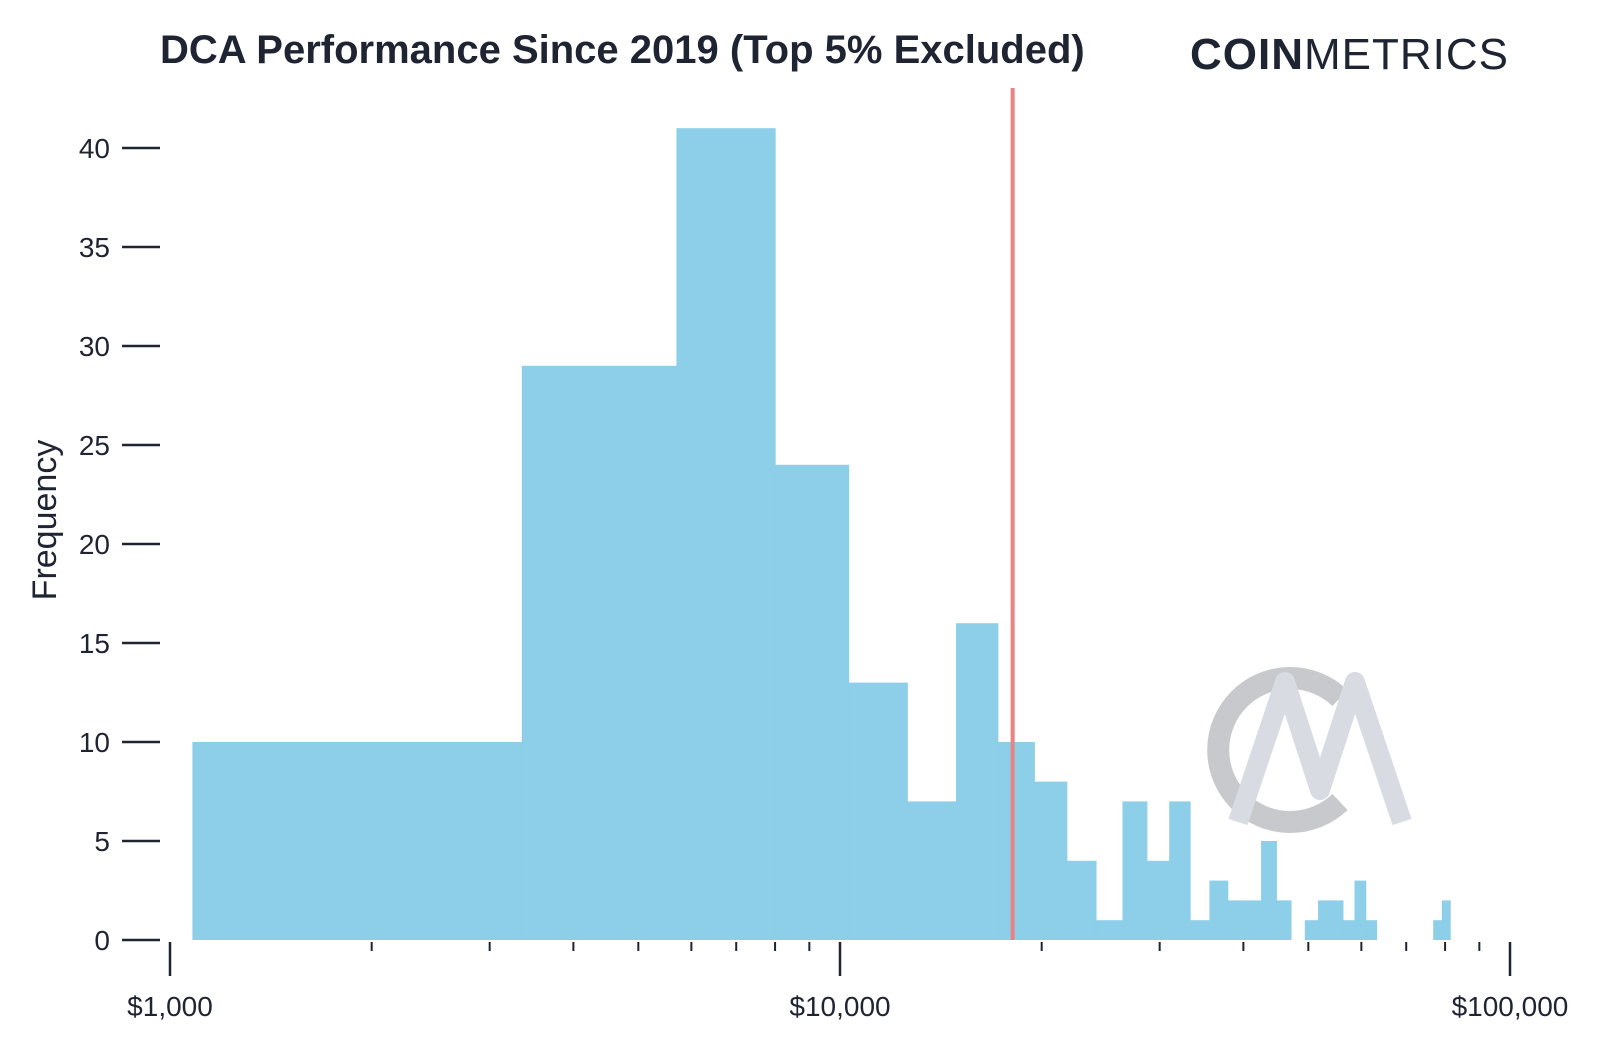  Describe the element at coordinates (94, 148) in the screenshot. I see `y-tick-label: 40` at that location.